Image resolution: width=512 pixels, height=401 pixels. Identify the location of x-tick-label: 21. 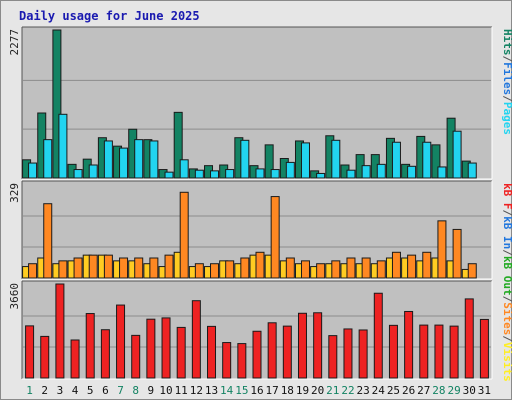
(332, 390).